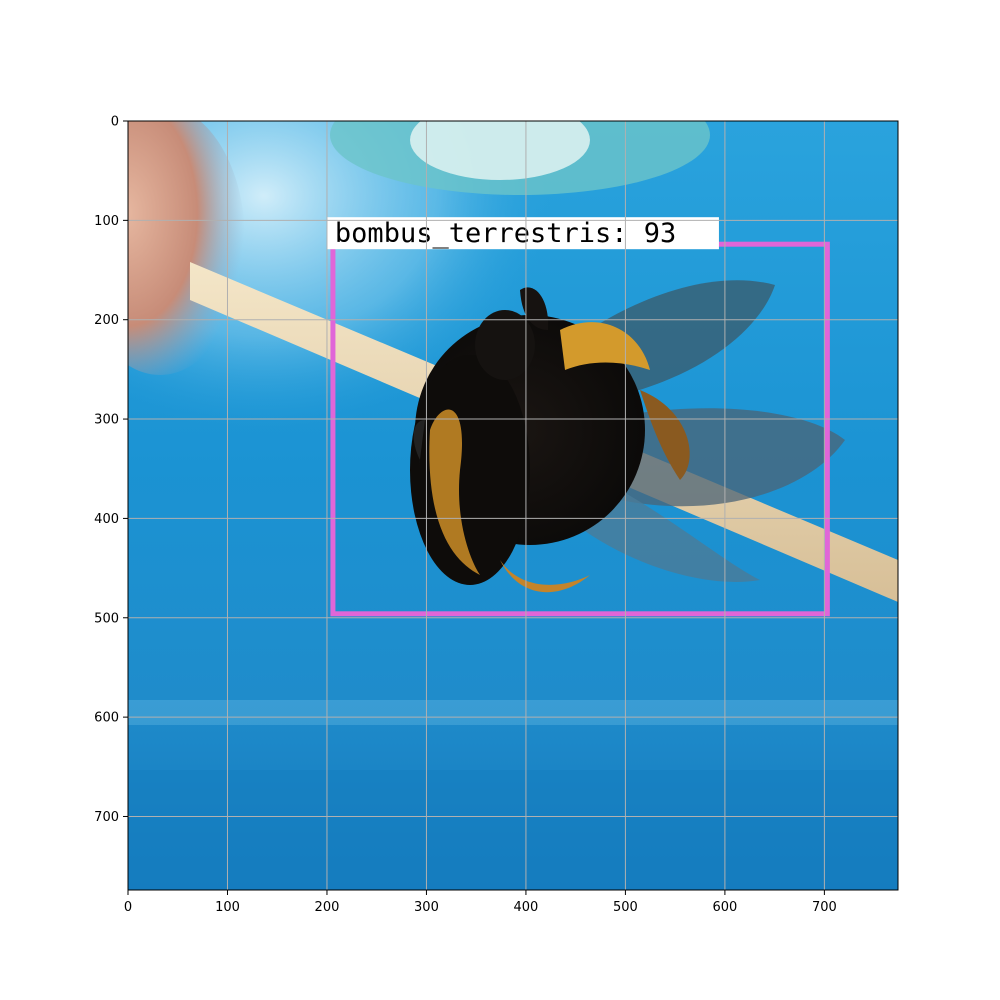 The width and height of the screenshot is (1000, 1000). Describe the element at coordinates (106, 817) in the screenshot. I see `y-tick-label: 700` at that location.